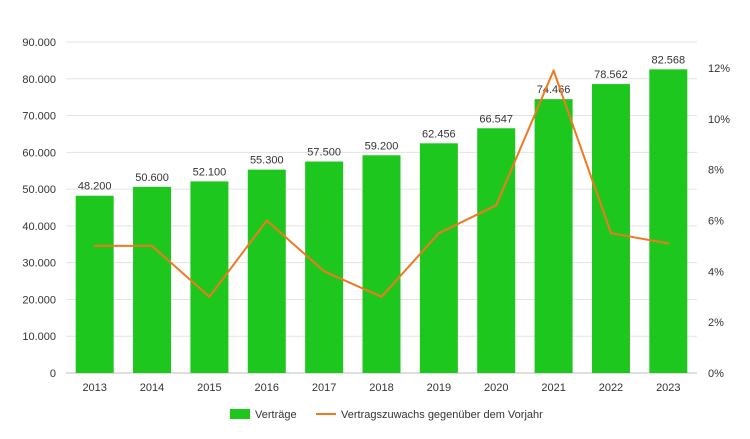 This screenshot has height=439, width=750. Describe the element at coordinates (496, 119) in the screenshot. I see `bar-value-label: 66.547` at that location.